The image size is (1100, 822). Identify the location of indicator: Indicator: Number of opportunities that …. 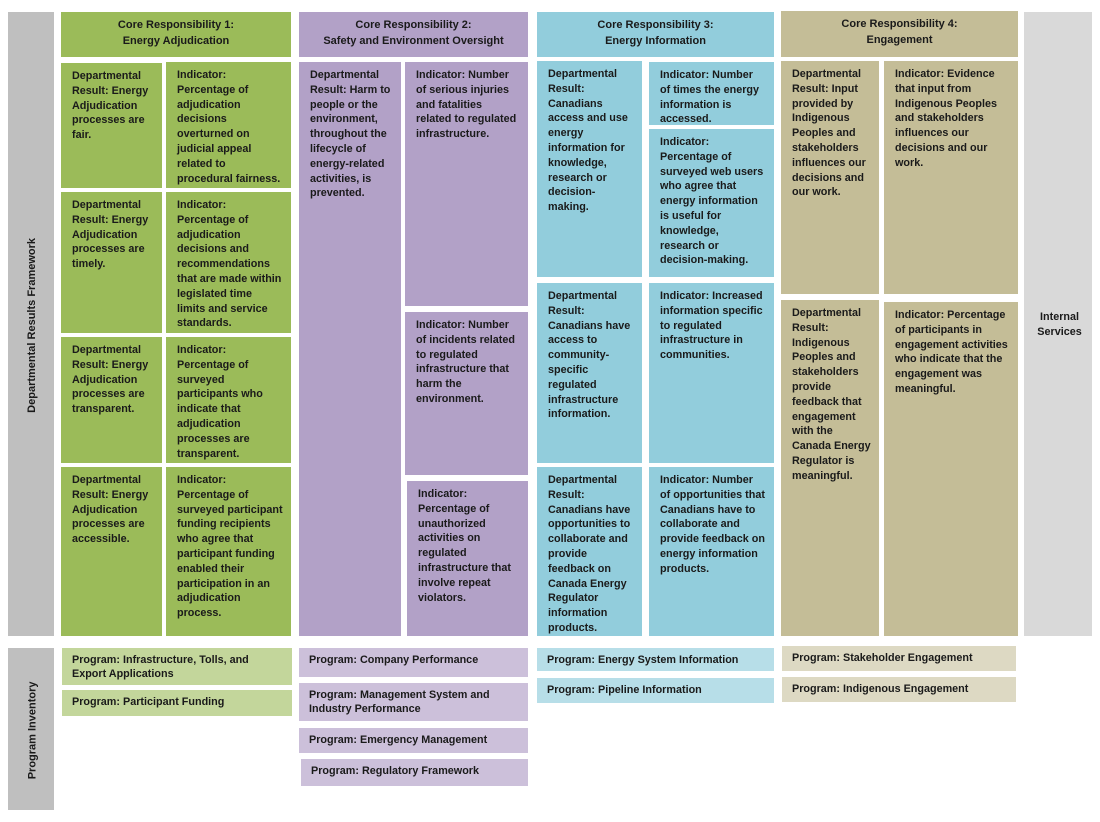
(711, 551).